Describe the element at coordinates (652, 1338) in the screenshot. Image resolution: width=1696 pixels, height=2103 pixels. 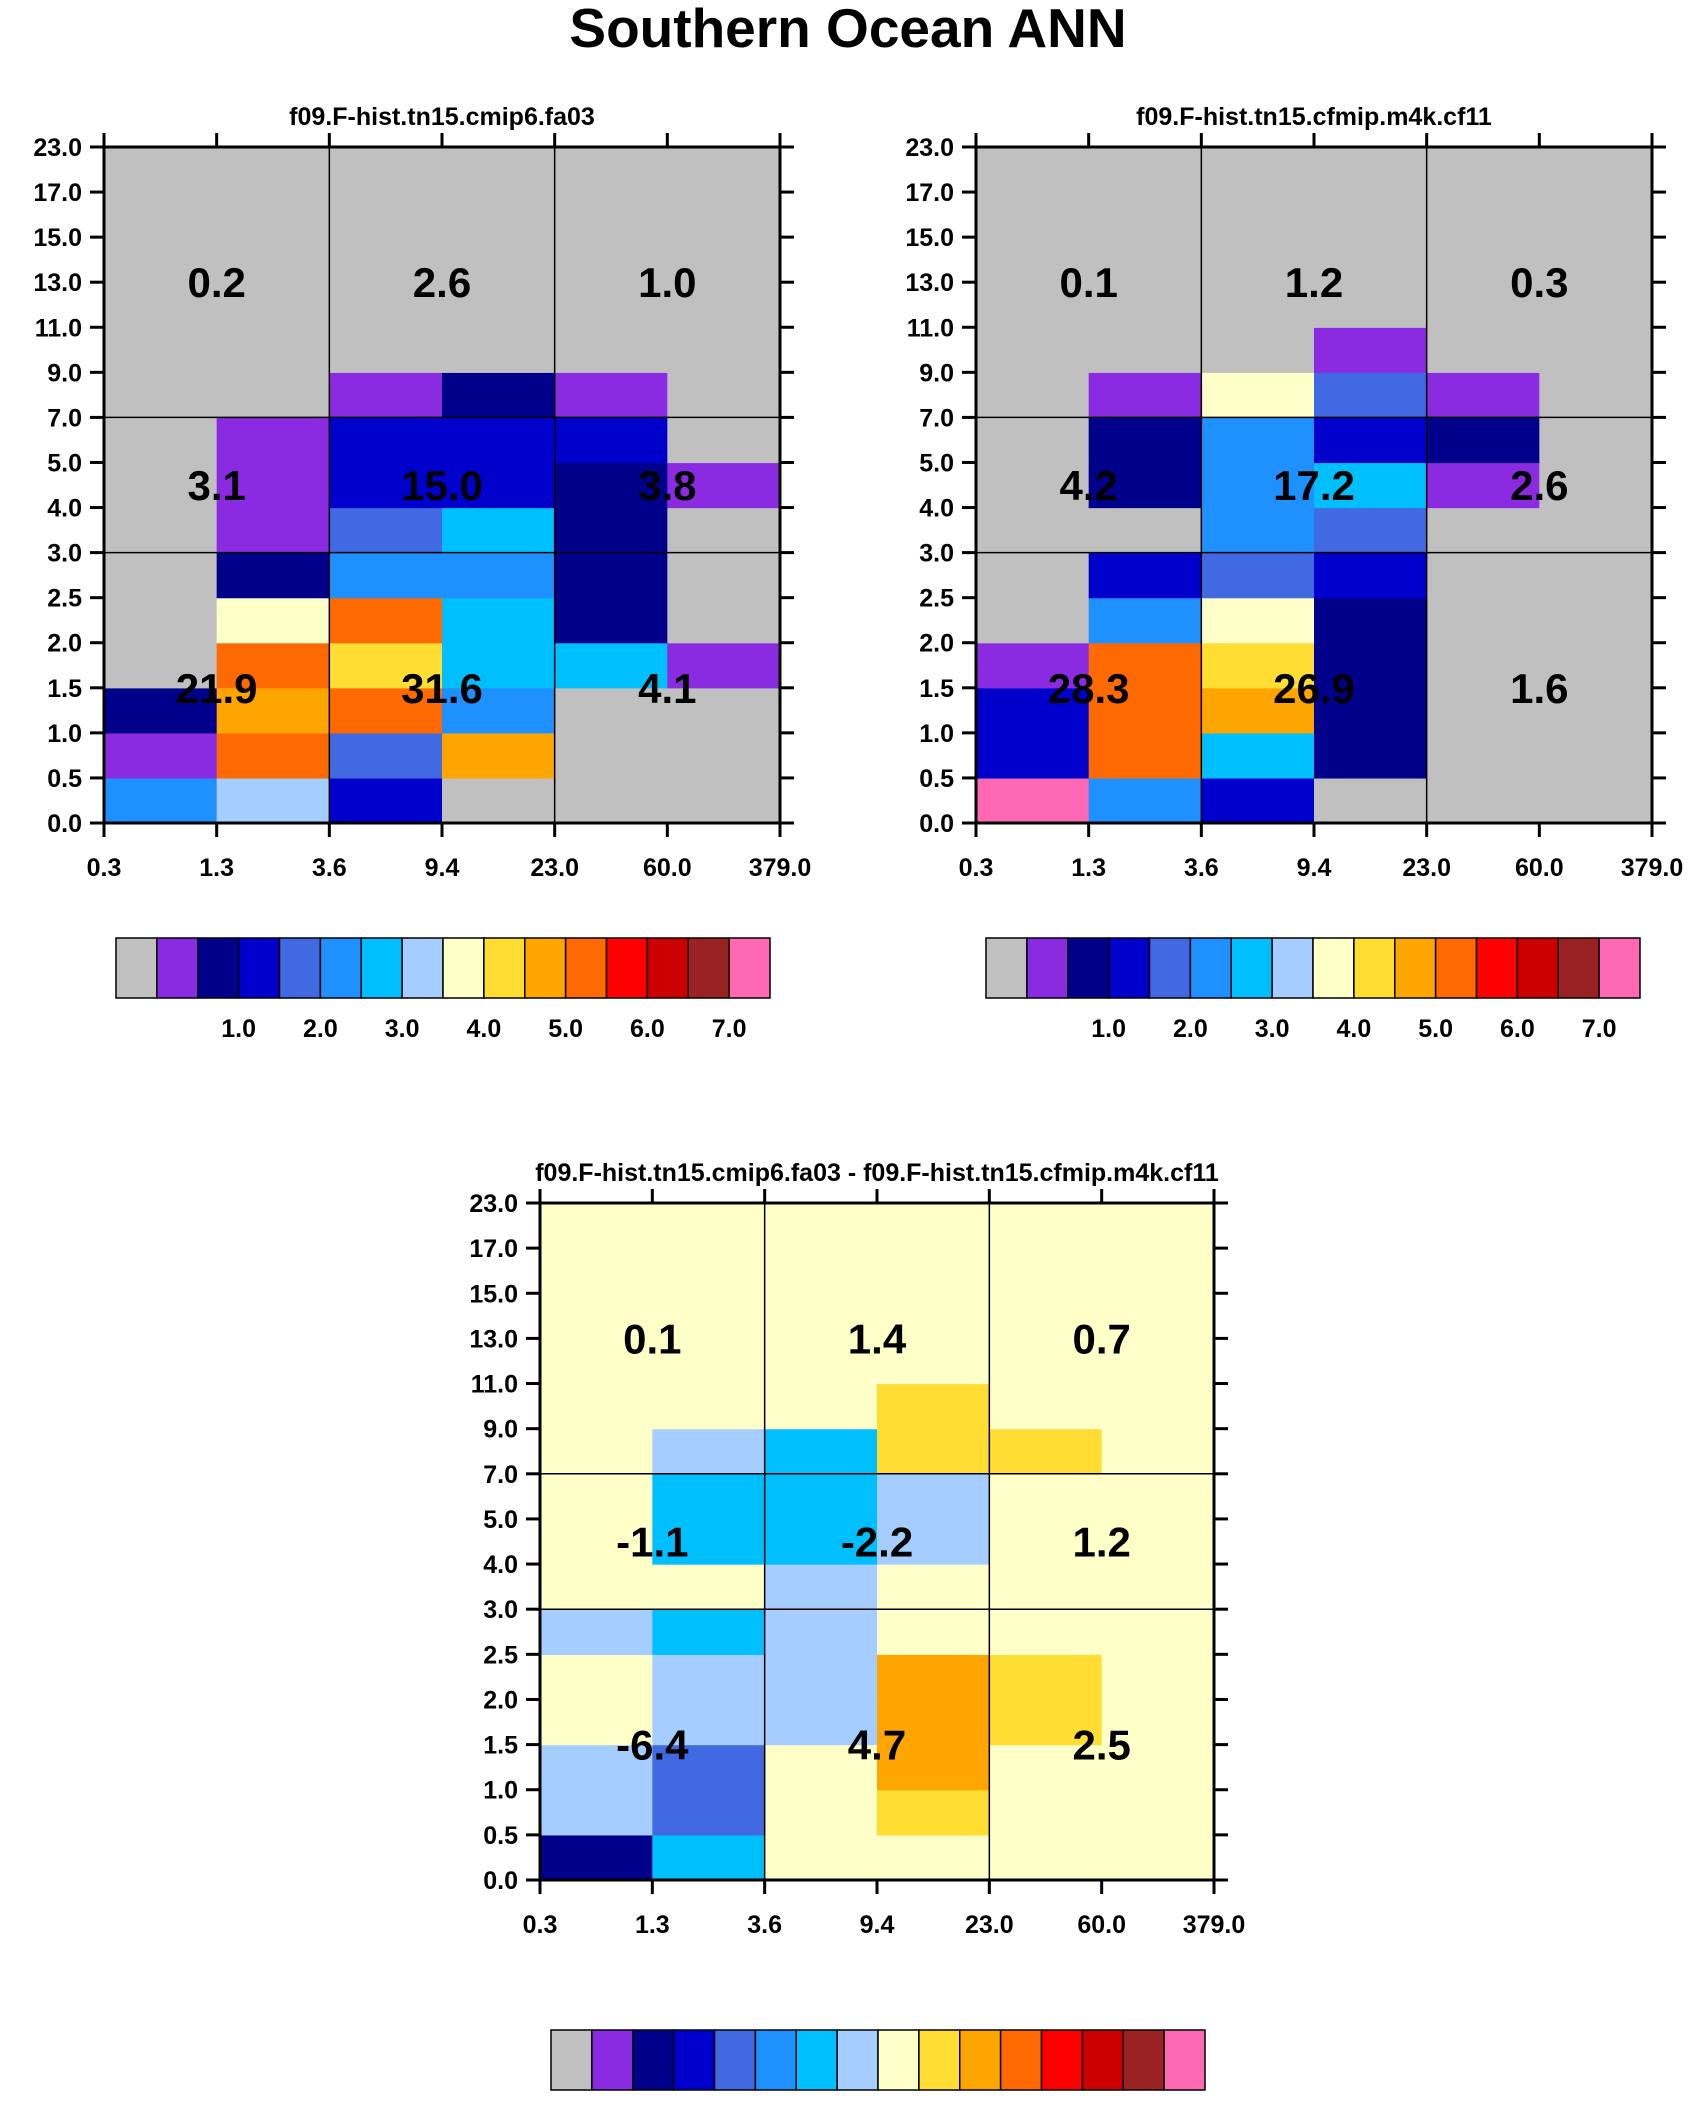
I see `block-value-label: 0.1` at that location.